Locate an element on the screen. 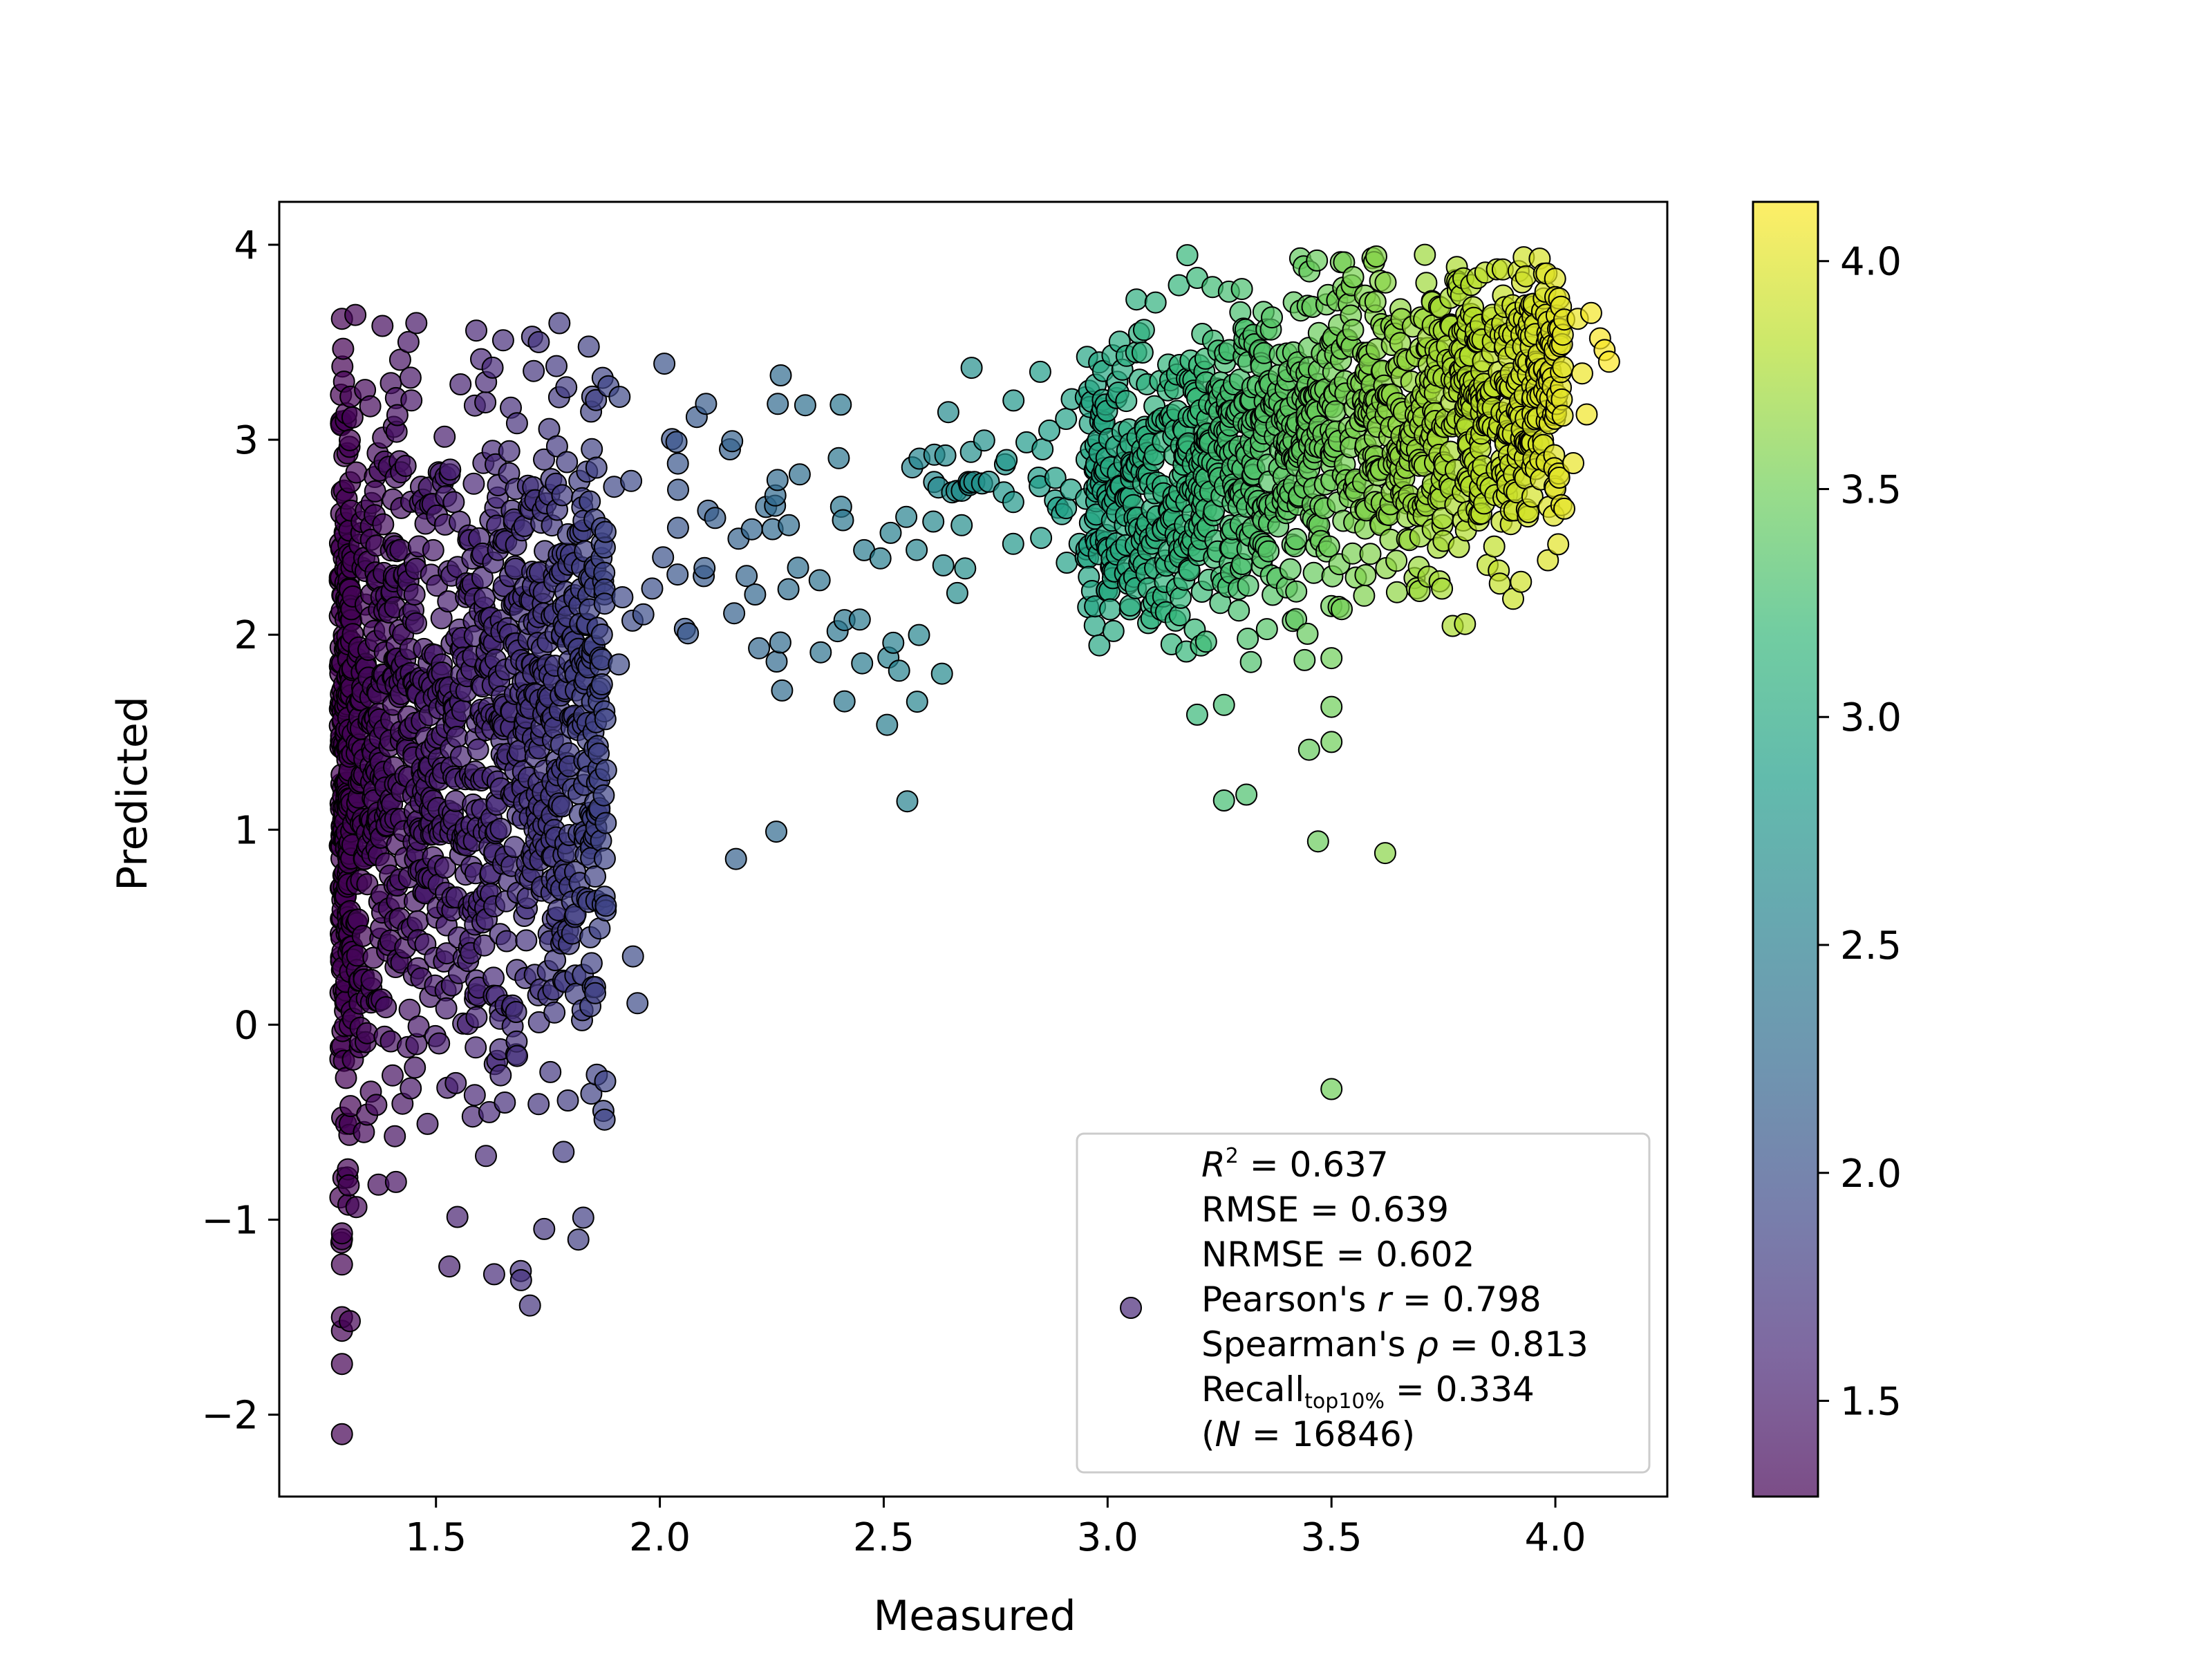 The image size is (2212, 1659). colorbar-tick-label: 2.5 is located at coordinates (1871, 946).